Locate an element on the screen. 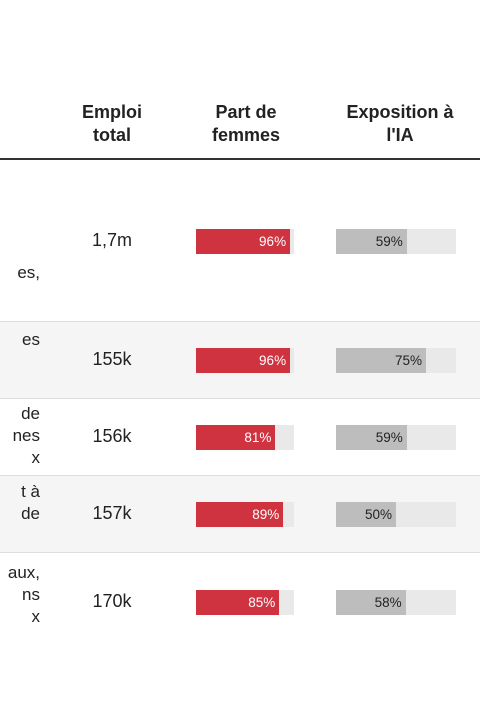 The width and height of the screenshot is (480, 720). exposition-ia-track: 75% is located at coordinates (396, 360).